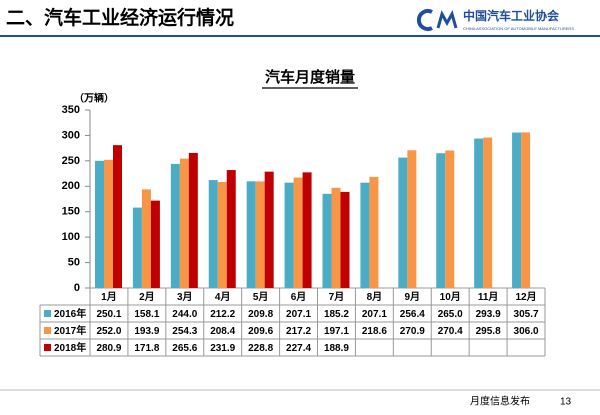 Image resolution: width=600 pixels, height=415 pixels. I want to click on legend-label: 2016年, so click(70, 313).